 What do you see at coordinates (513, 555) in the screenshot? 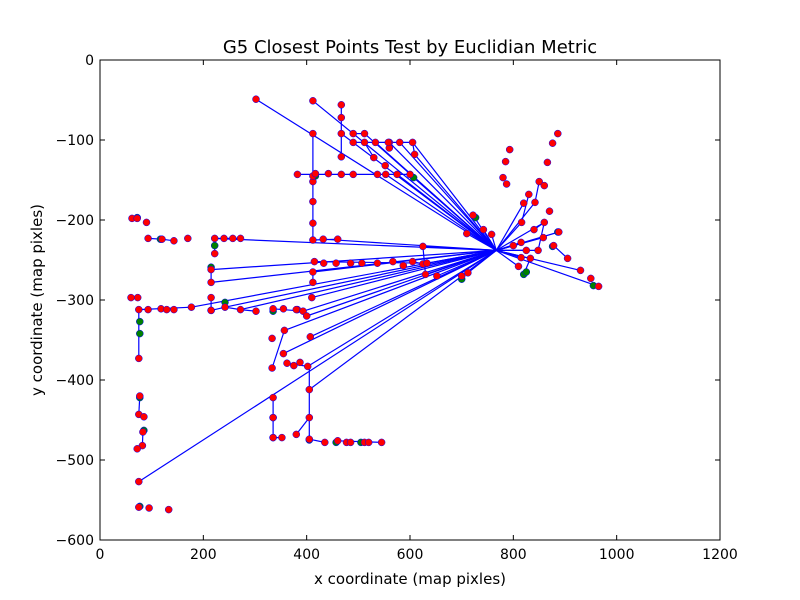
I see `x-tick-label-4: 800` at bounding box center [513, 555].